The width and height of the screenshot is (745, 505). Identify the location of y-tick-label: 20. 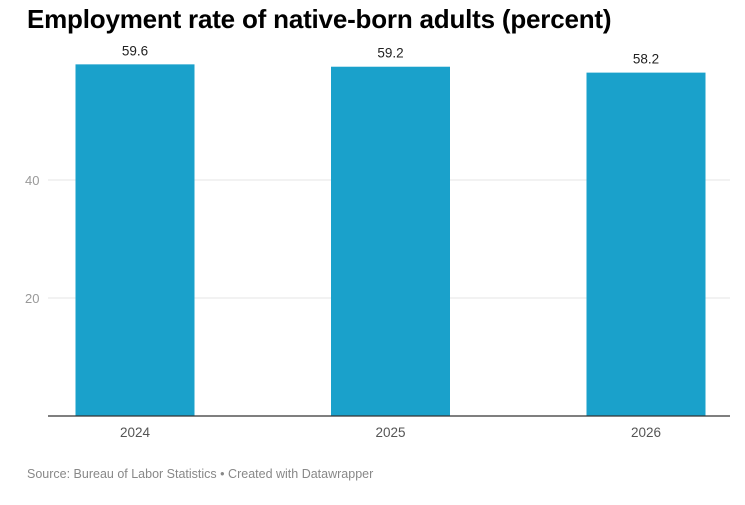
(32, 298).